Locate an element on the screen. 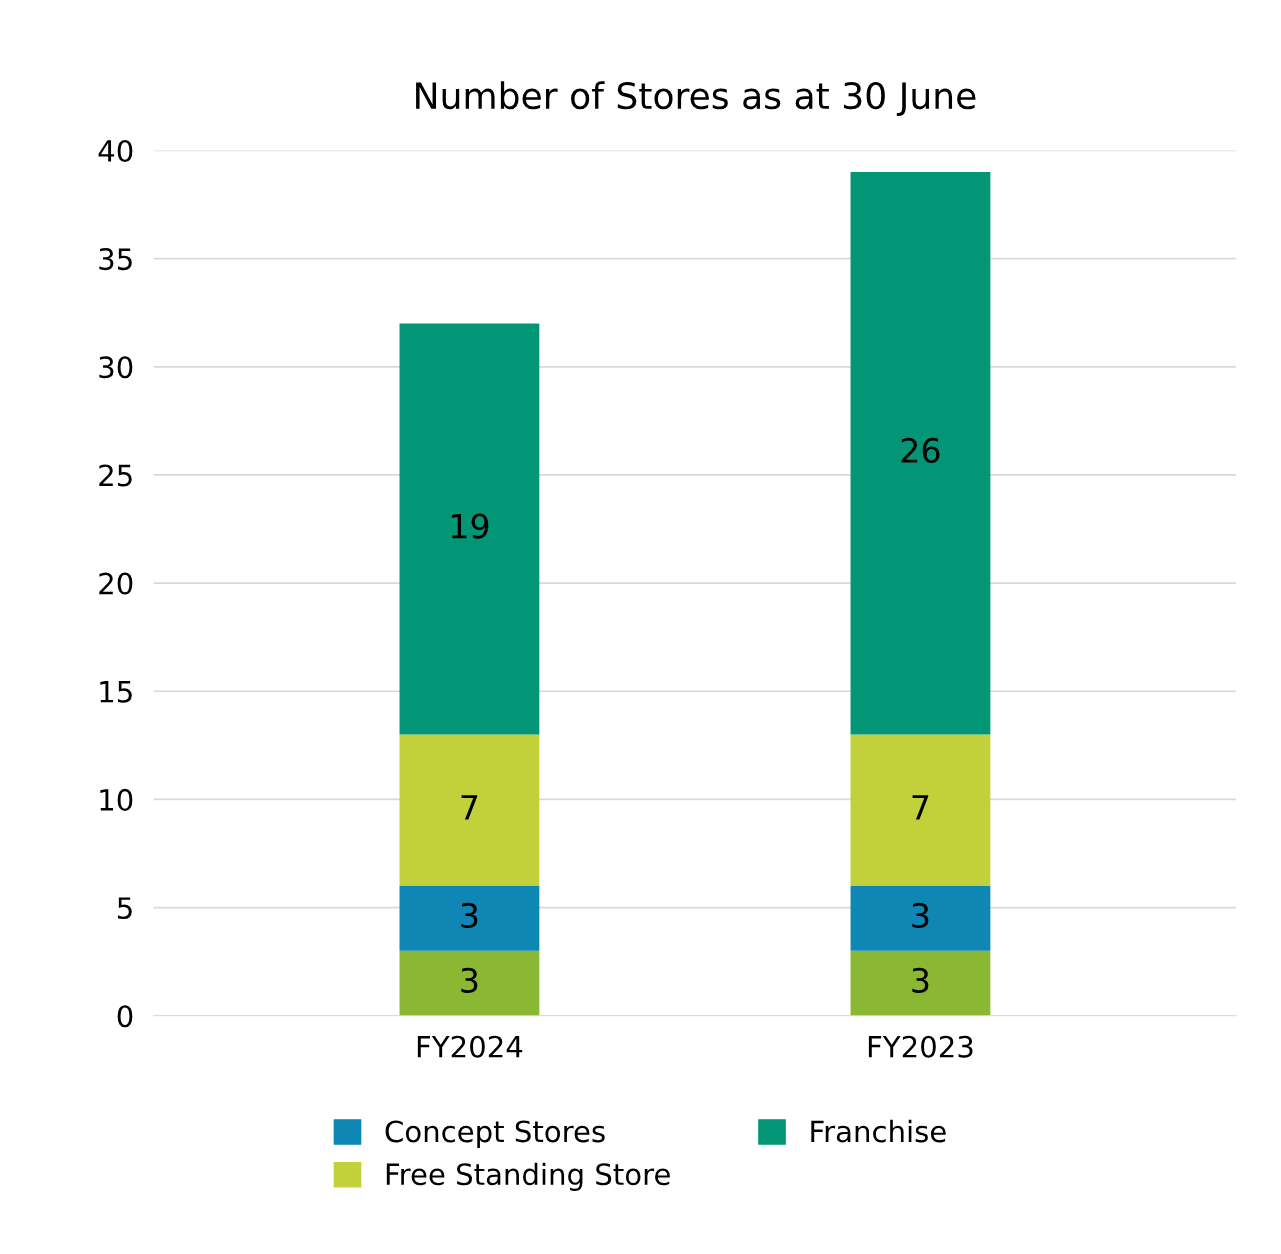 The image size is (1281, 1254). data-label: 26 is located at coordinates (920, 450).